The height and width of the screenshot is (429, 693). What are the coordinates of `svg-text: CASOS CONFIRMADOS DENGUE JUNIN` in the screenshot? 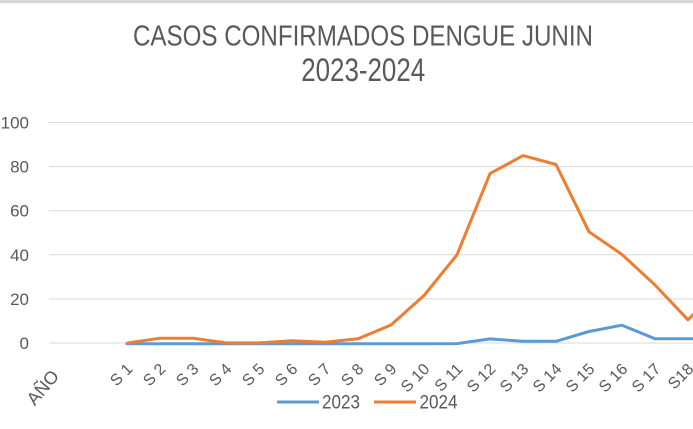 It's located at (363, 37).